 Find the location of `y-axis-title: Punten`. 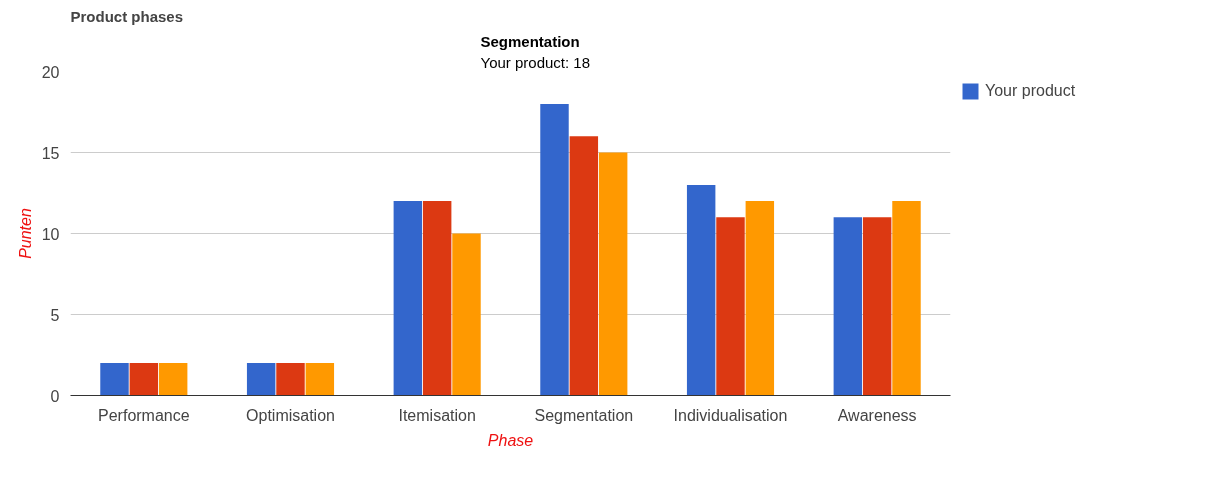

y-axis-title: Punten is located at coordinates (25, 233).